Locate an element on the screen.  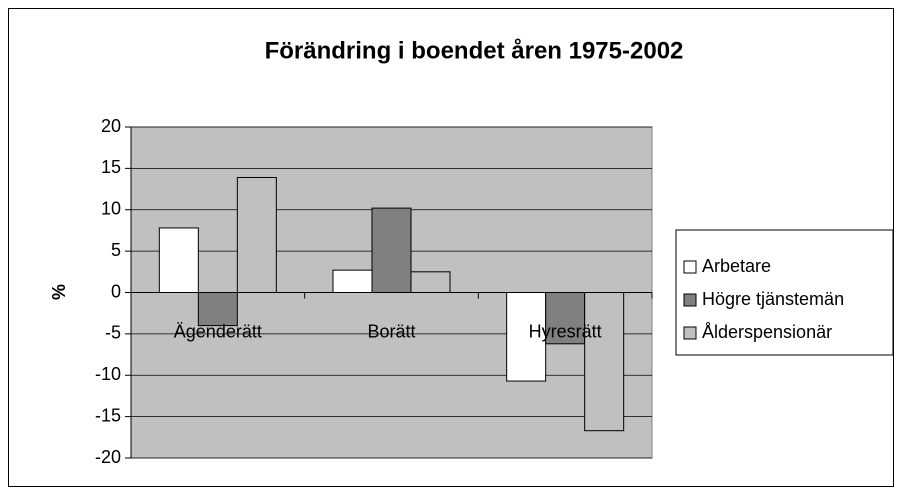
y-tick-label: 15 is located at coordinates (111, 167).